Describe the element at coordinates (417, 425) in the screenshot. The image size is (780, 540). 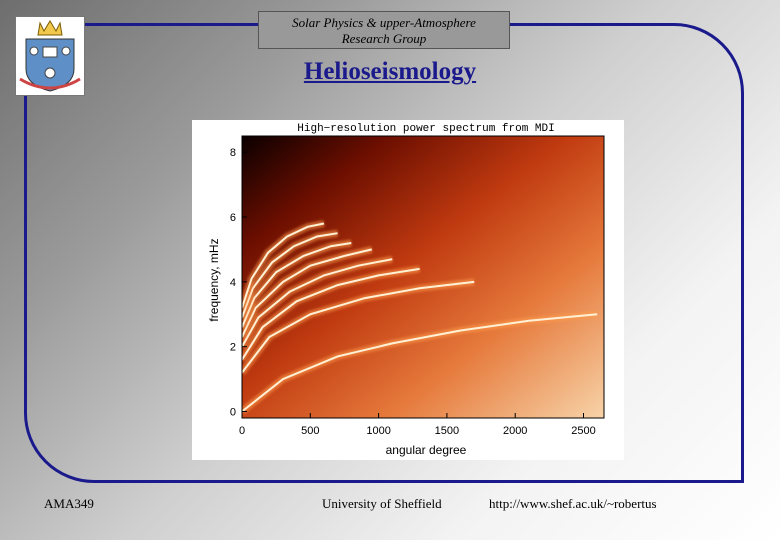
I see `x-axis: 0 500 1000 1500 2000 2500` at that location.